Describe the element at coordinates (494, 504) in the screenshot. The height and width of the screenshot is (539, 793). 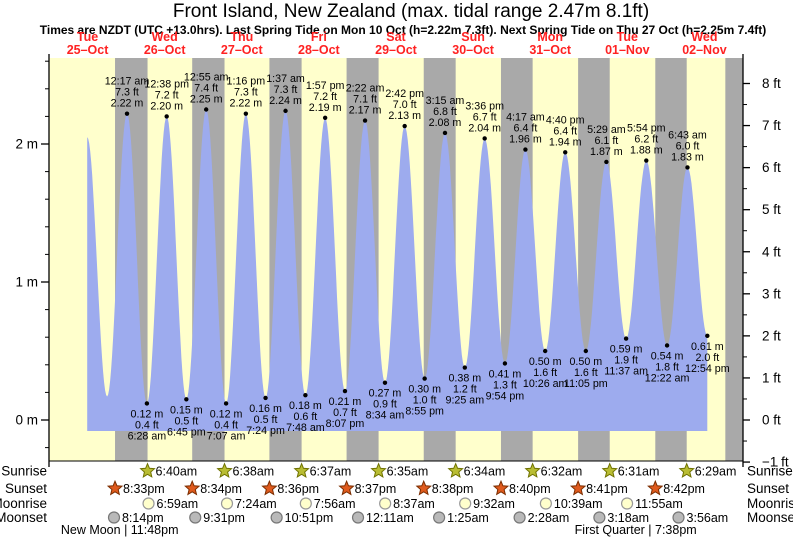
I see `moonrise-time-label: 9:32am` at that location.